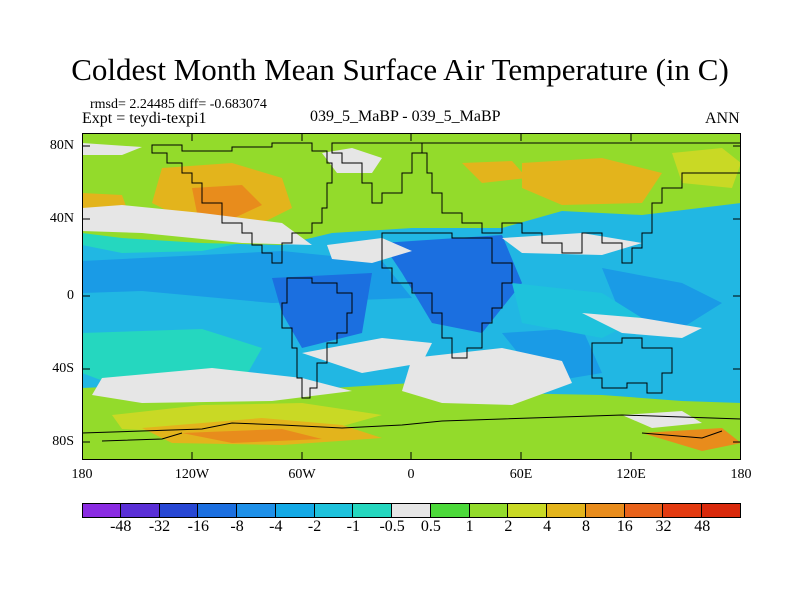  What do you see at coordinates (392, 526) in the screenshot?
I see `colorbar-label: -0.5` at bounding box center [392, 526].